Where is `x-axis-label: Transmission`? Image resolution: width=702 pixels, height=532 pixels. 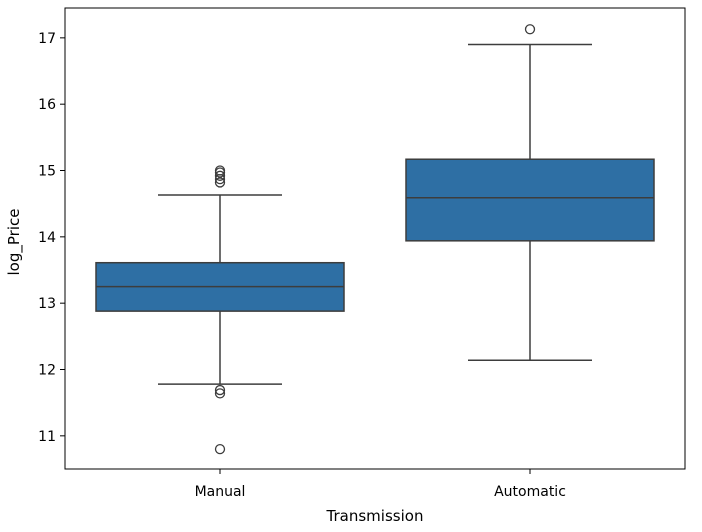 x-axis-label: Transmission is located at coordinates (375, 516).